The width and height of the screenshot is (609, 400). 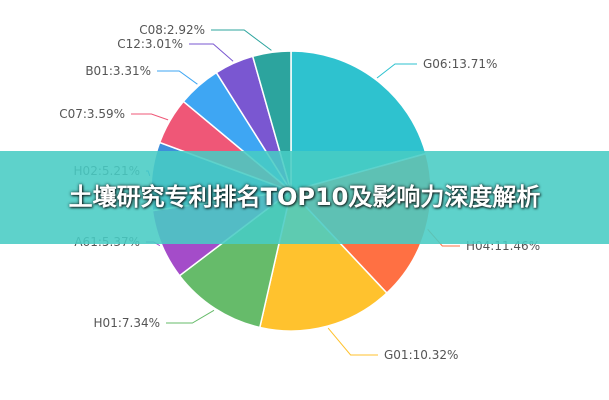 I want to click on overlay-title: 土壤研究专利排名TOP10及影响力深度解析, so click(x=304, y=197).